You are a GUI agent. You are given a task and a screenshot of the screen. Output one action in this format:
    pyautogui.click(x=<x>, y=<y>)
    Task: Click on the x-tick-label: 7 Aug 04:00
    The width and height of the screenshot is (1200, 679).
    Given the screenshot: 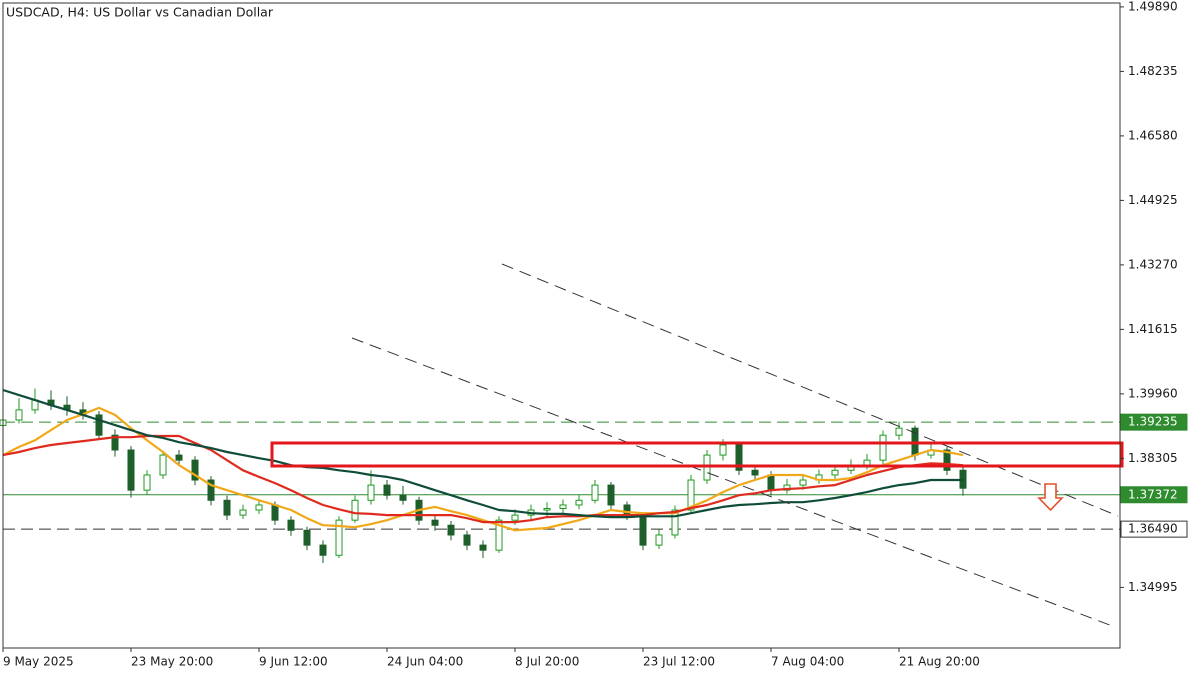 What is the action you would take?
    pyautogui.click(x=807, y=662)
    